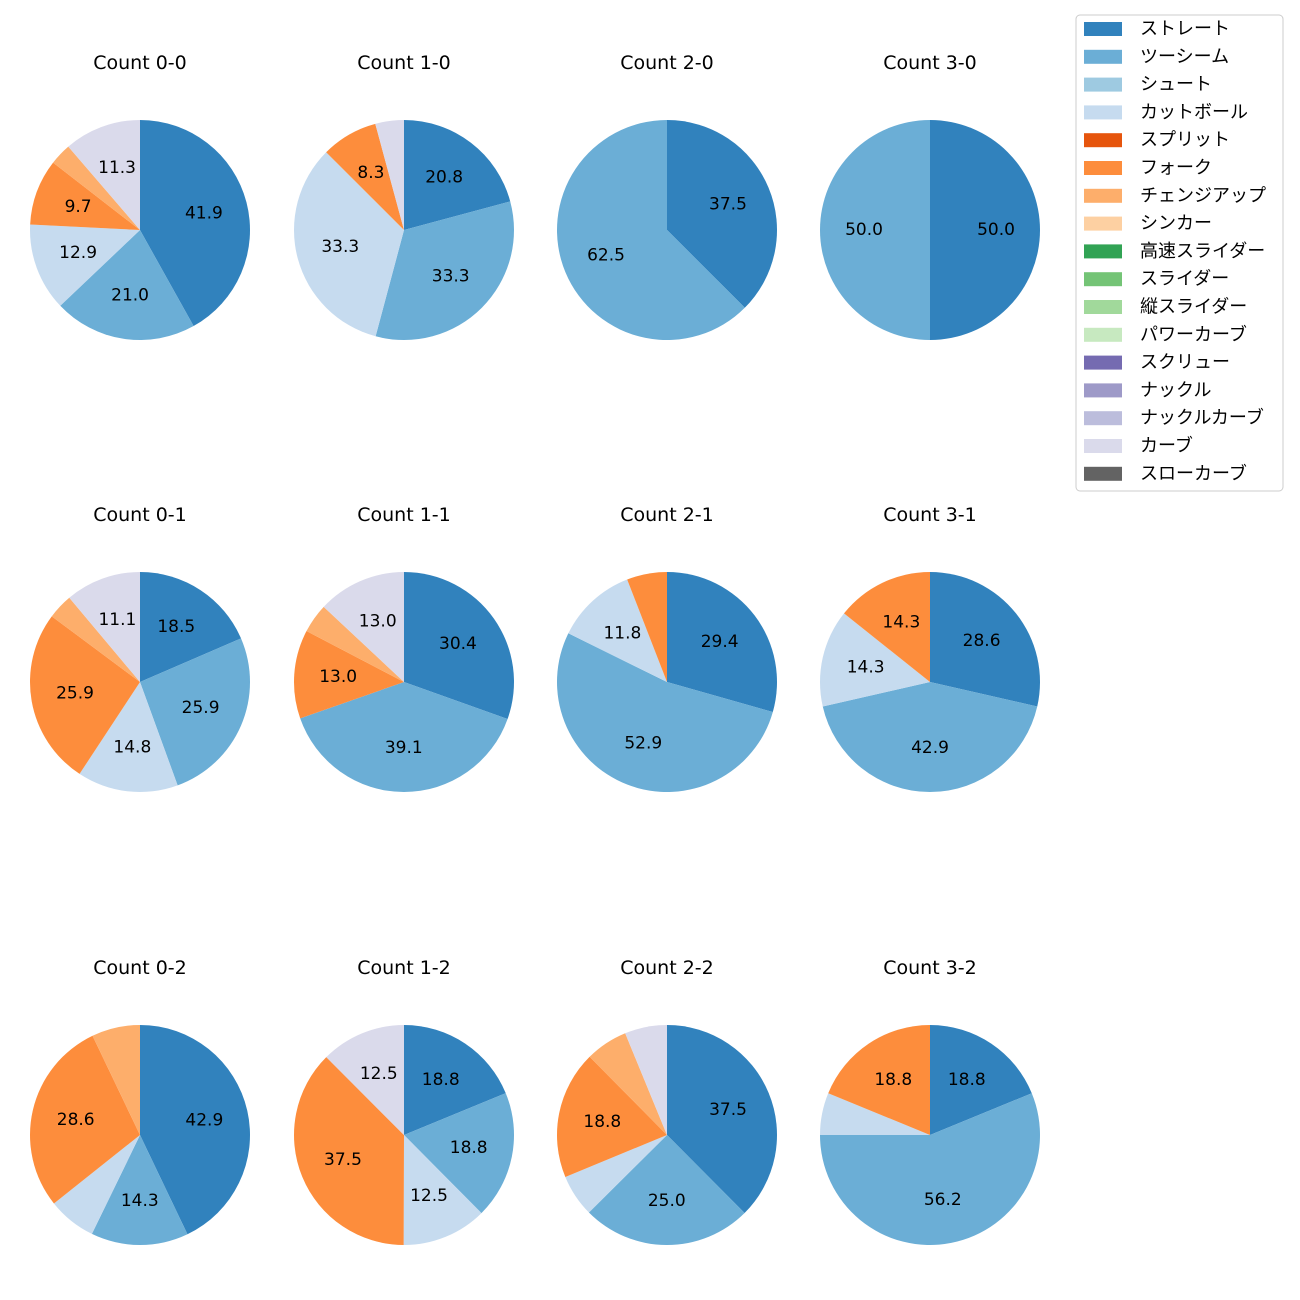 This screenshot has width=1300, height=1300. Describe the element at coordinates (930, 63) in the screenshot. I see `pie-title: Count 3-0` at that location.